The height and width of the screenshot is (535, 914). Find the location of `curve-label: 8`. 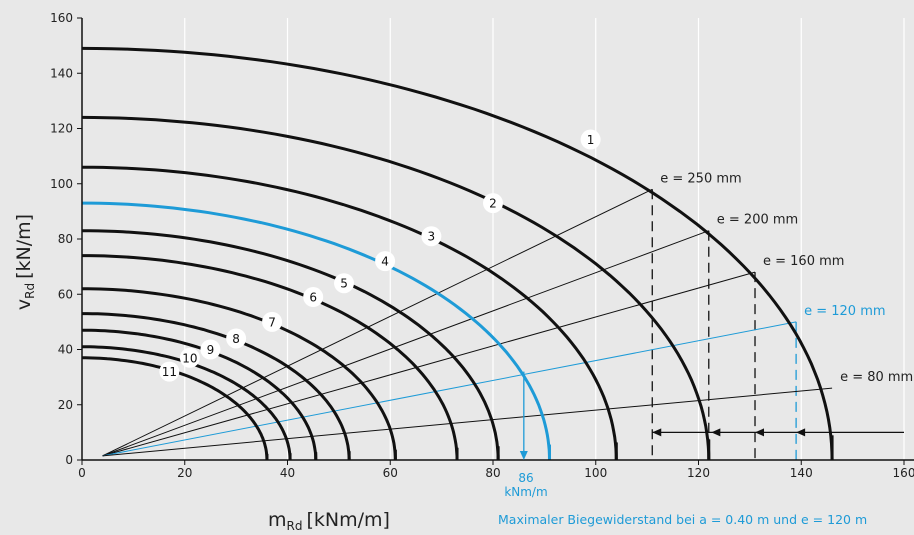

curve-label: 8 is located at coordinates (236, 339).